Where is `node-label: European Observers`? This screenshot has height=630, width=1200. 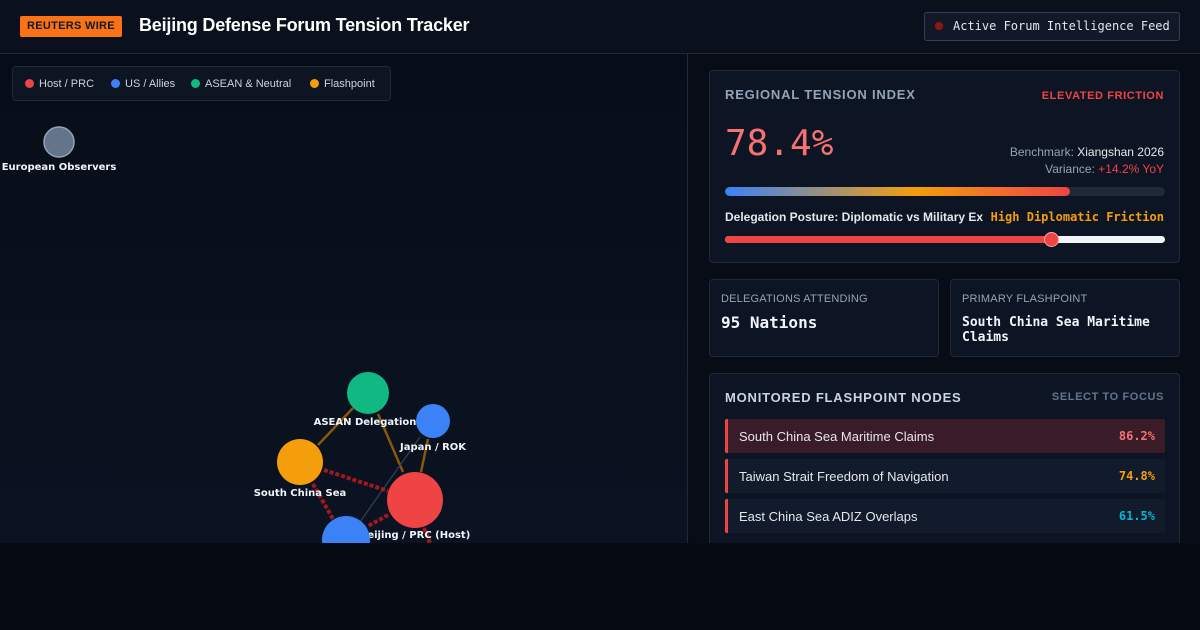 node-label: European Observers is located at coordinates (59, 167).